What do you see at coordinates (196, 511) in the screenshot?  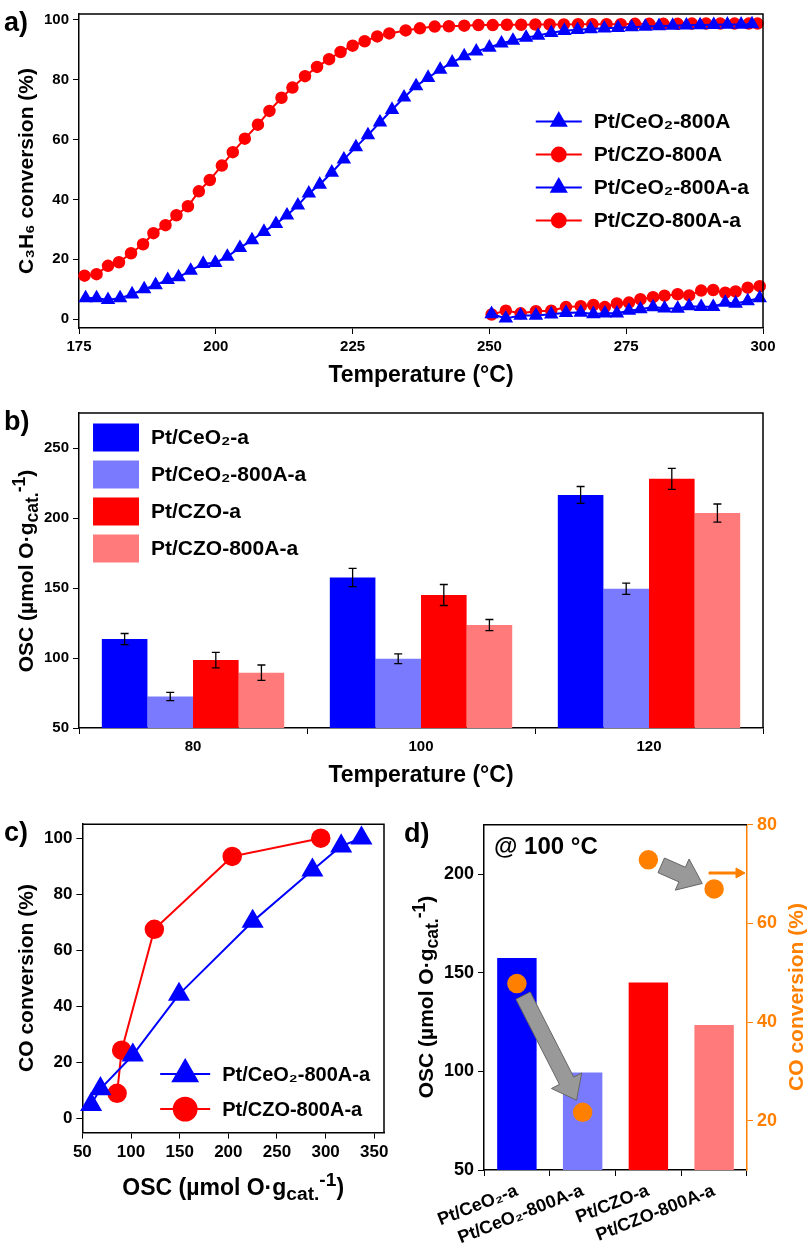 I see `legend-label: Pt/CZO-a` at bounding box center [196, 511].